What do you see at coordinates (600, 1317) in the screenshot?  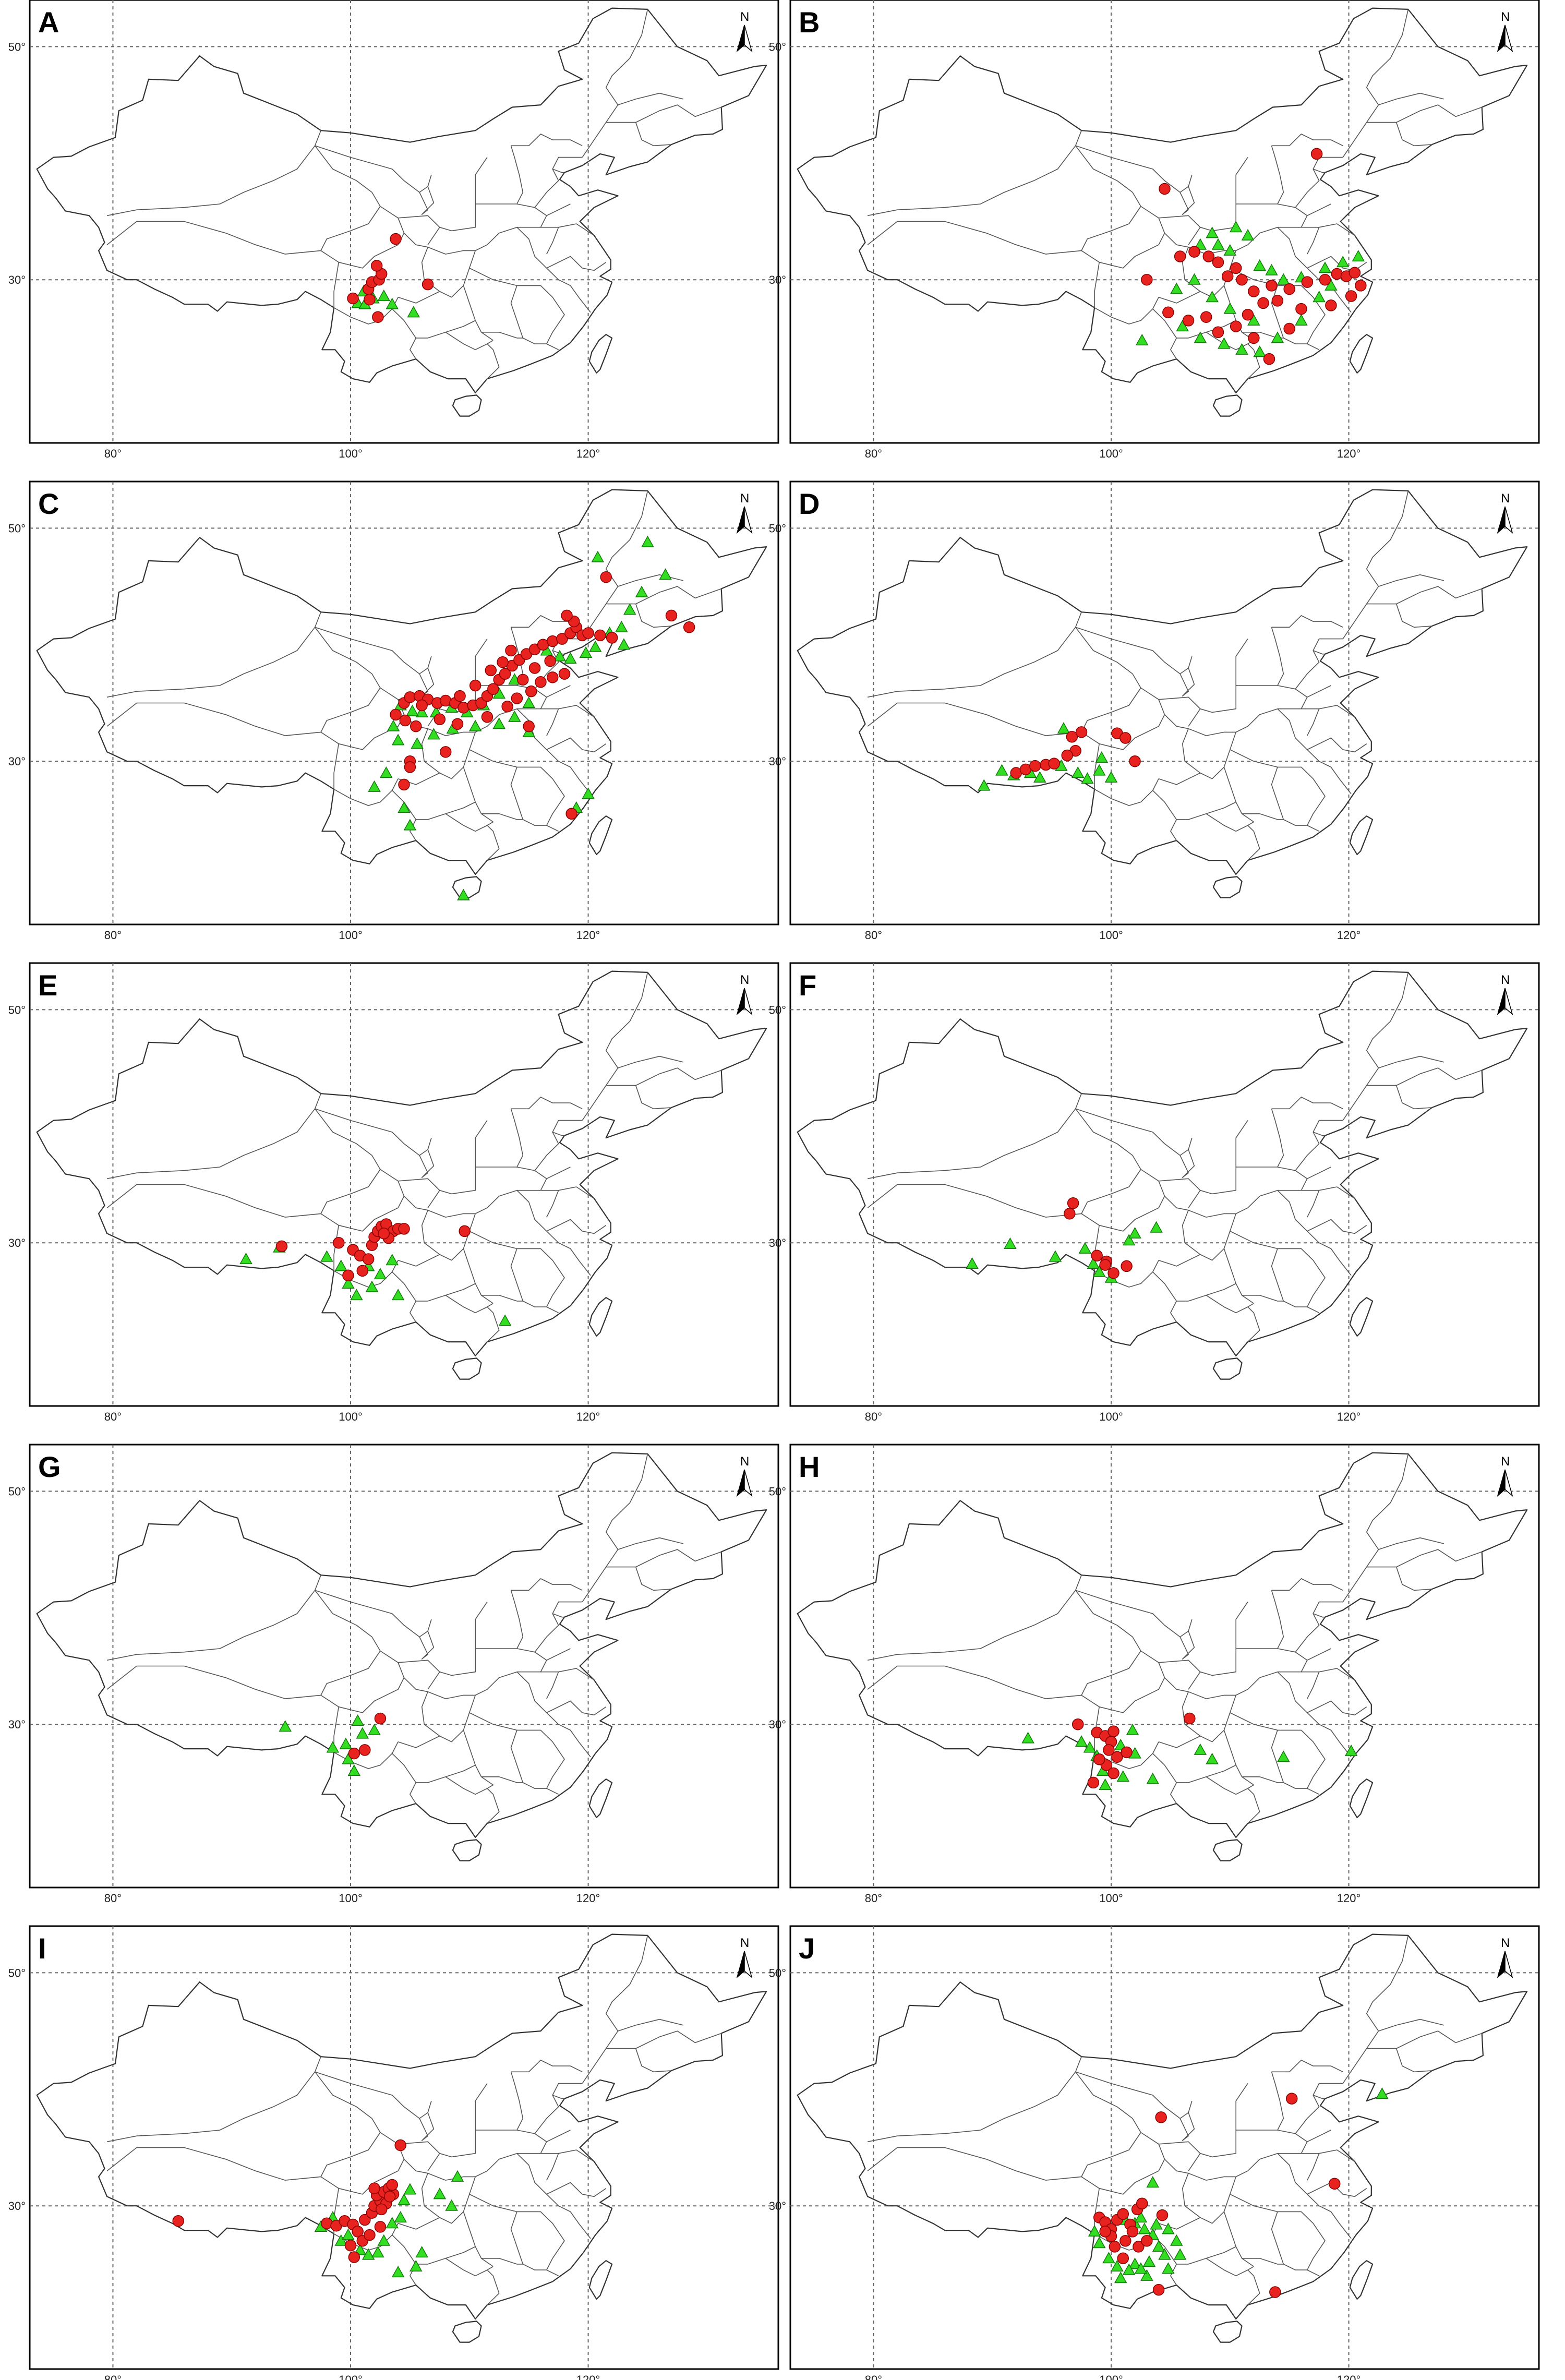 I see `taiwan-outline` at bounding box center [600, 1317].